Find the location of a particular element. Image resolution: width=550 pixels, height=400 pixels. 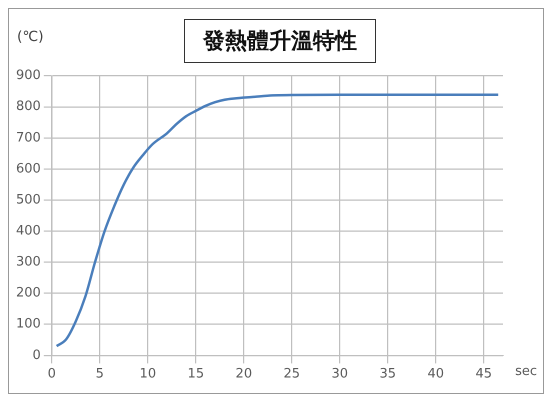

y-axis-title: (℃) is located at coordinates (30, 37).